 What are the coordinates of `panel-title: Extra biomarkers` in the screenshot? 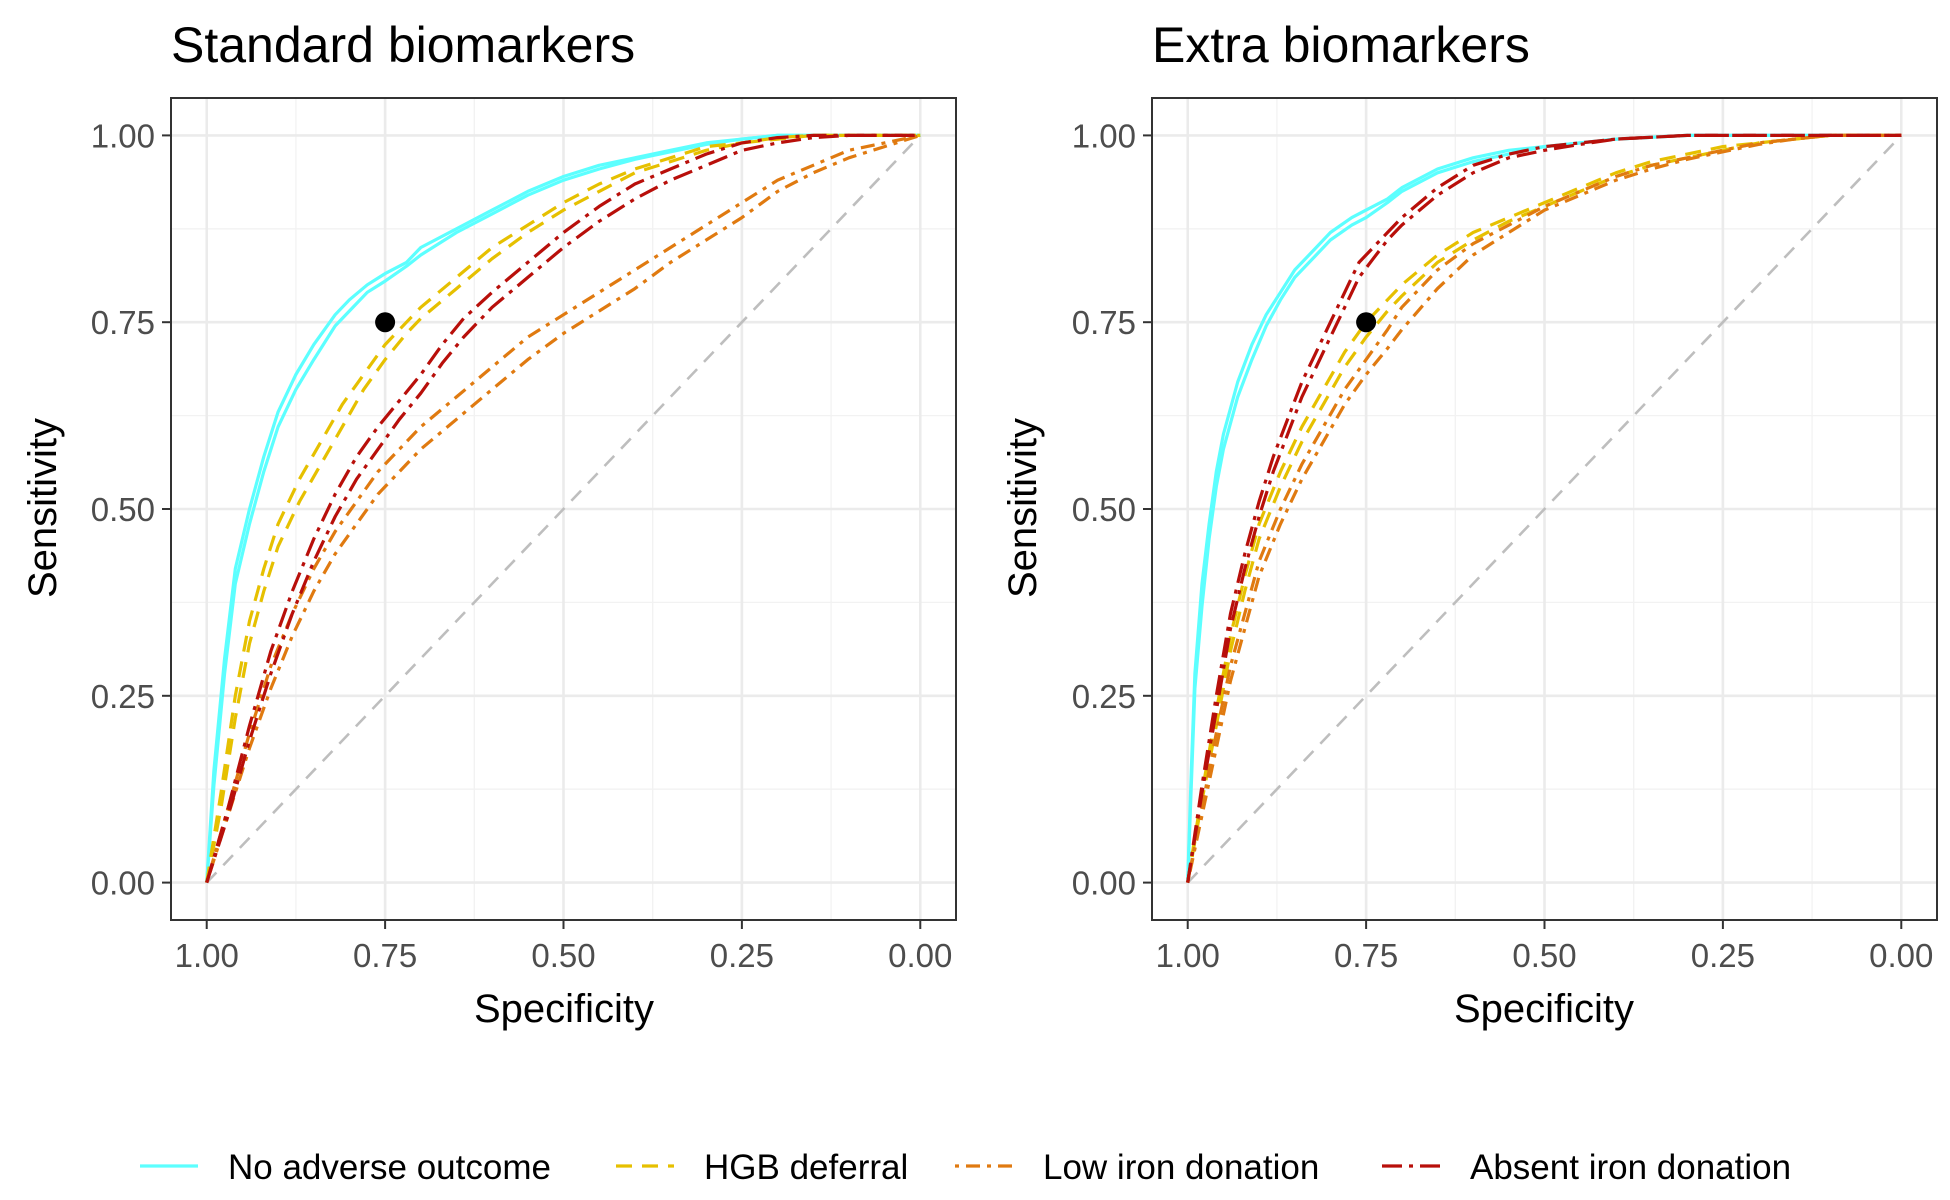 It's located at (1341, 45).